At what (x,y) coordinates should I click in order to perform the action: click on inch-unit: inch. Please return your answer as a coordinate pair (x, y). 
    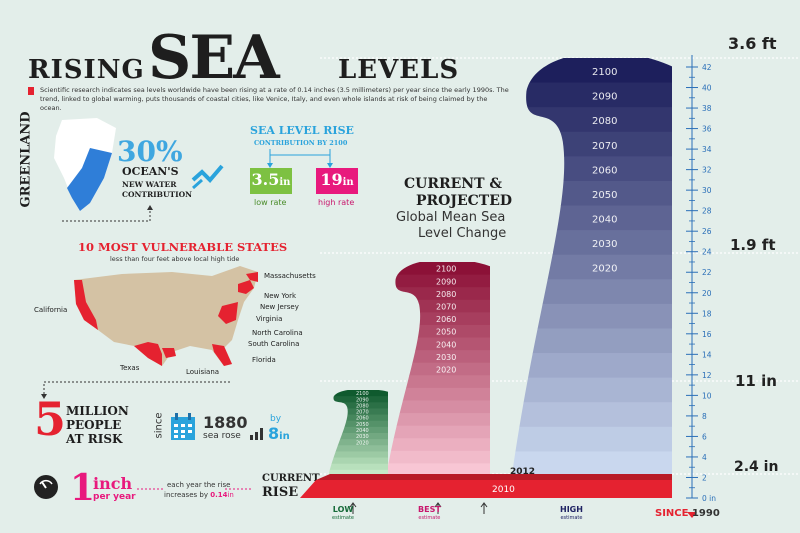
    Looking at the image, I should click on (113, 483).